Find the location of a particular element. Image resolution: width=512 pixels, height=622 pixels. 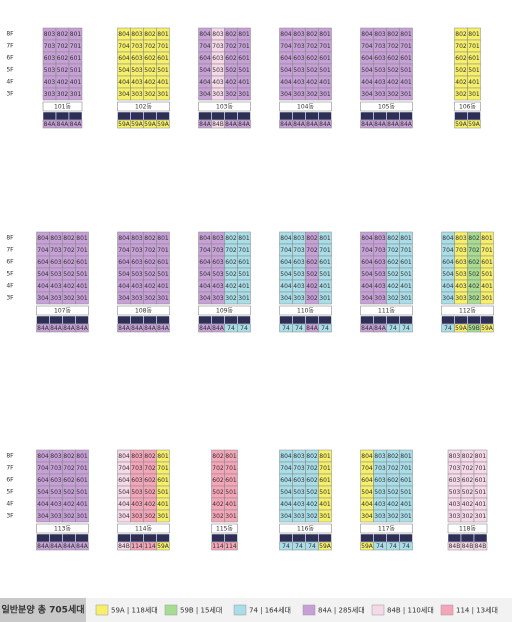

legend-title-box is located at coordinates (43, 610).